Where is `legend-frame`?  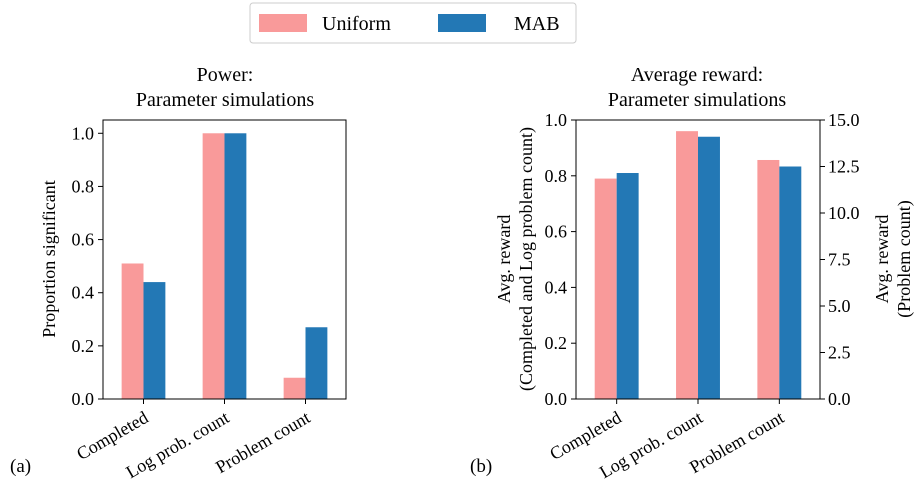
legend-frame is located at coordinates (413, 23).